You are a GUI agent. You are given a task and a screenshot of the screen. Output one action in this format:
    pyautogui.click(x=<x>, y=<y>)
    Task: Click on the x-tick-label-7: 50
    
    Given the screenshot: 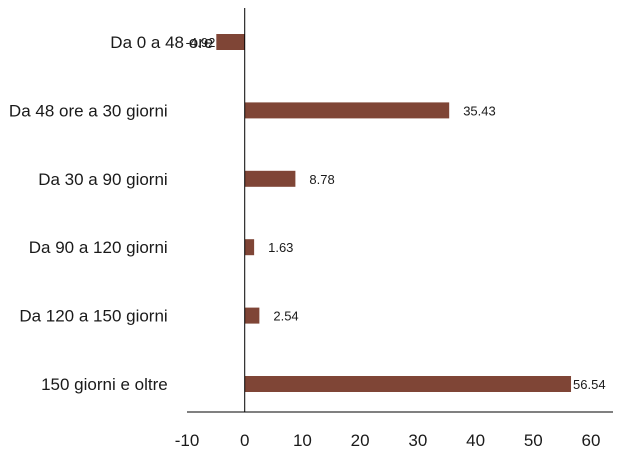 What is the action you would take?
    pyautogui.click(x=533, y=440)
    